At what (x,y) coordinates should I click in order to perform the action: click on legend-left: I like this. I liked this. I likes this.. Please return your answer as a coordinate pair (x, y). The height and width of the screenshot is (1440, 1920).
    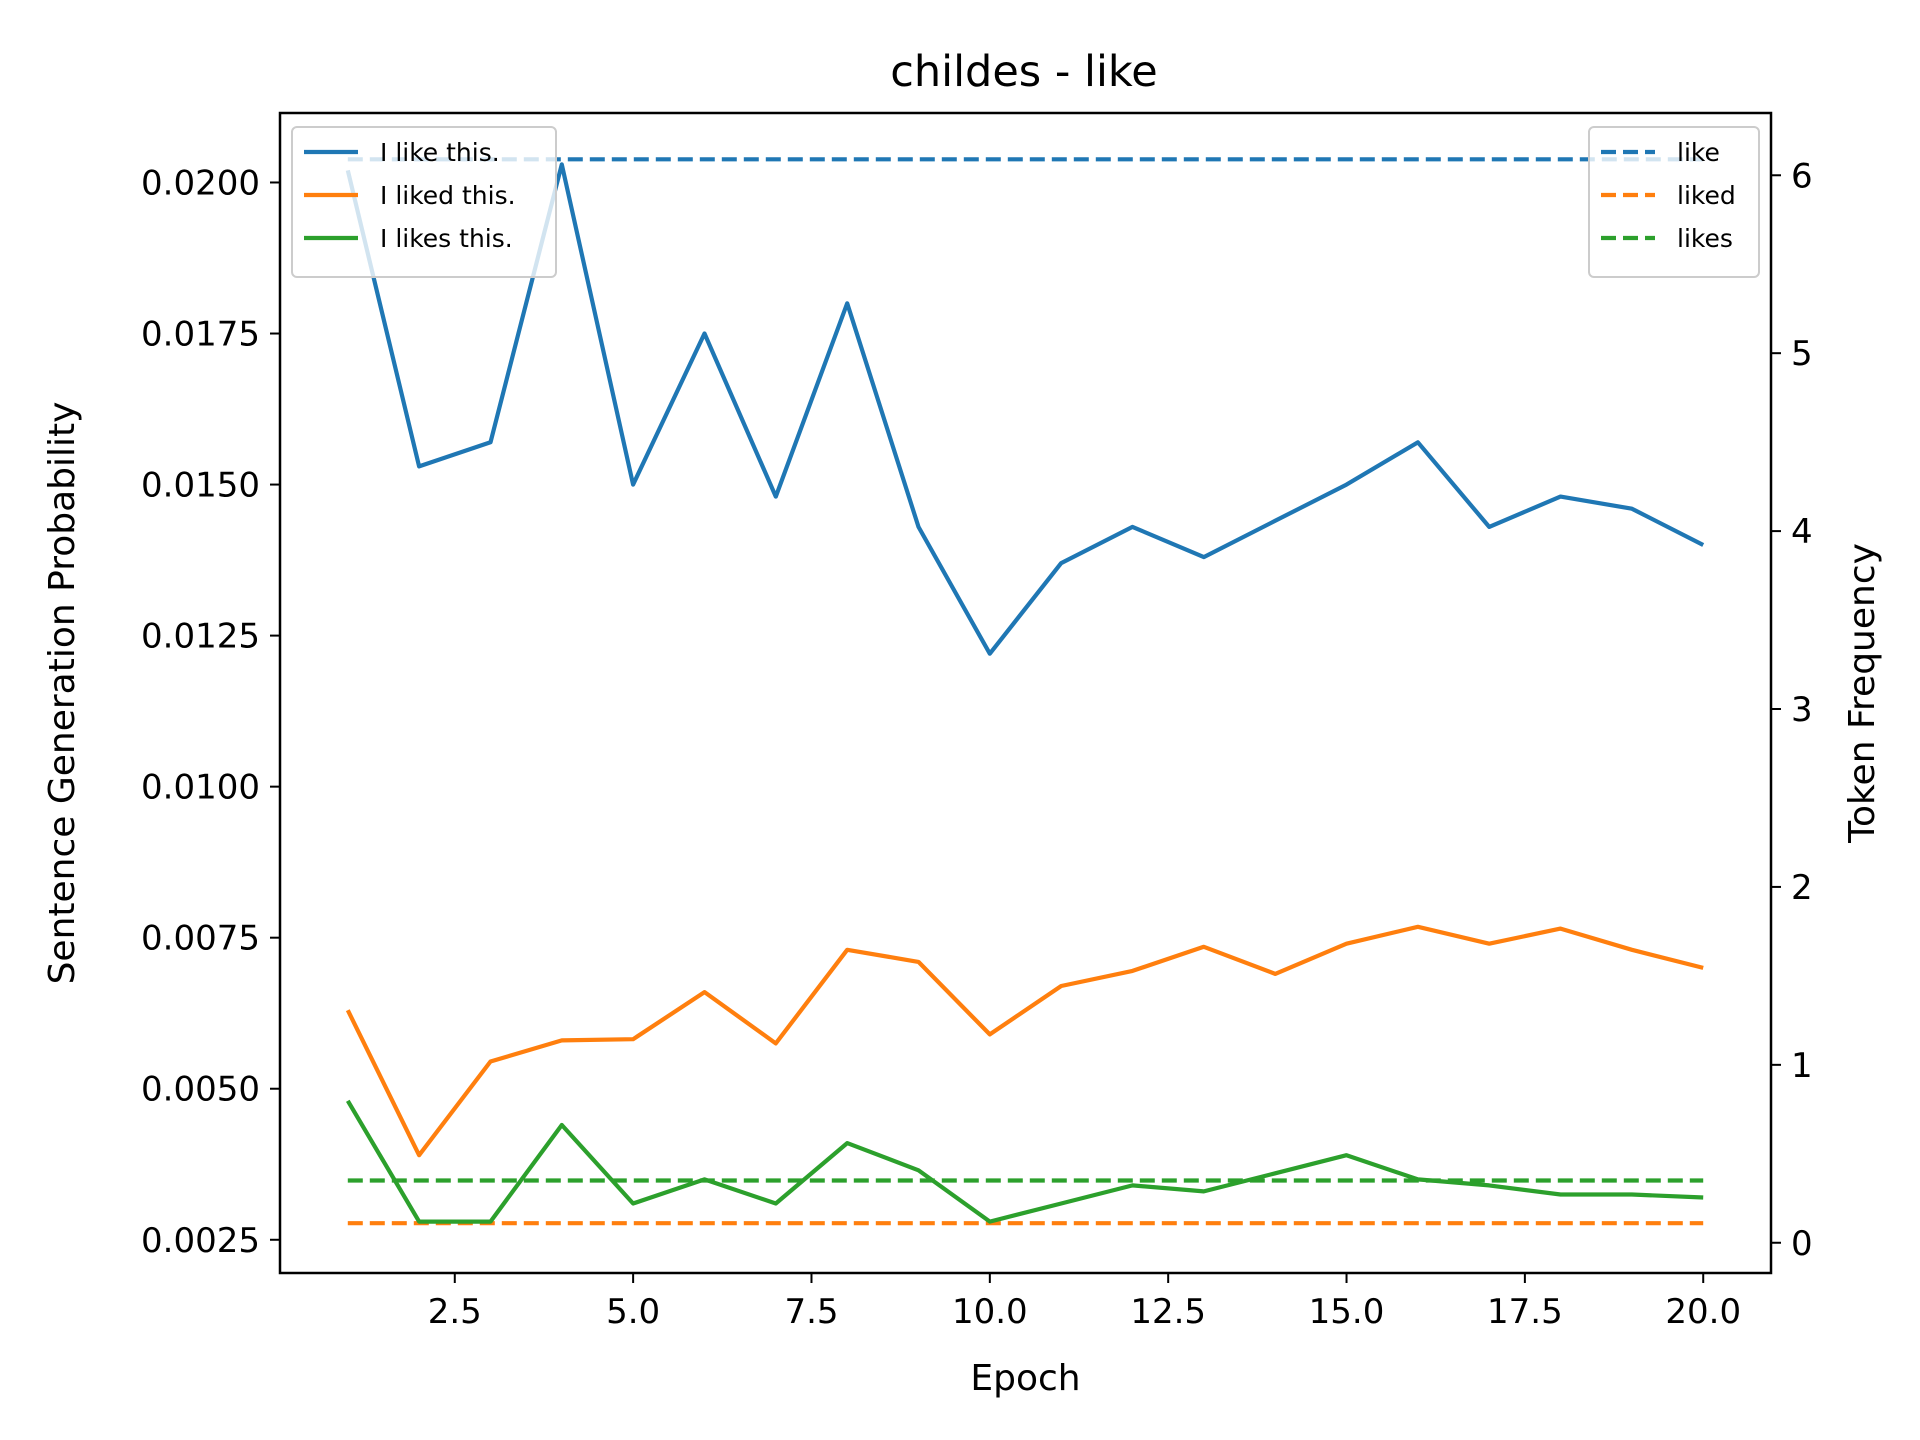
    Looking at the image, I should click on (424, 202).